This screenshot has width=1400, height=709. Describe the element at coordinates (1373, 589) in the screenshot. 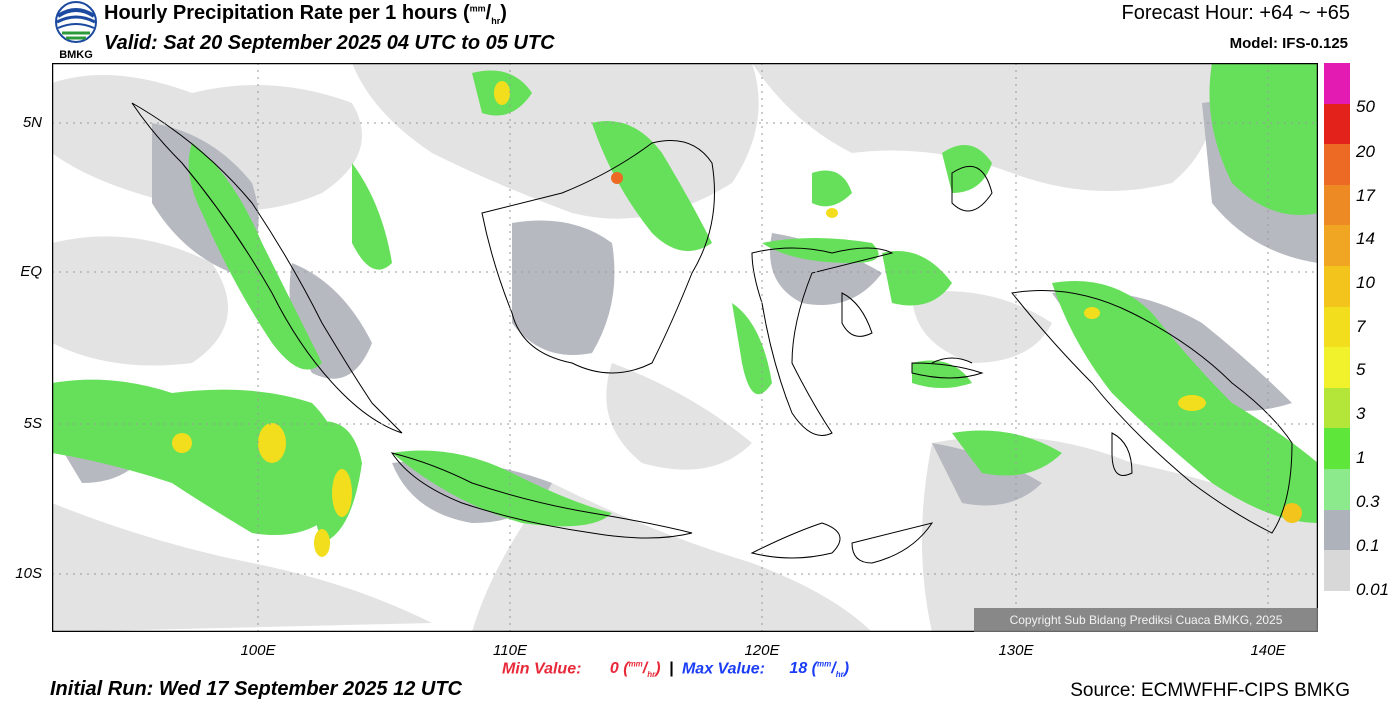

I see `colorbar-label-0-01: 0.01` at that location.